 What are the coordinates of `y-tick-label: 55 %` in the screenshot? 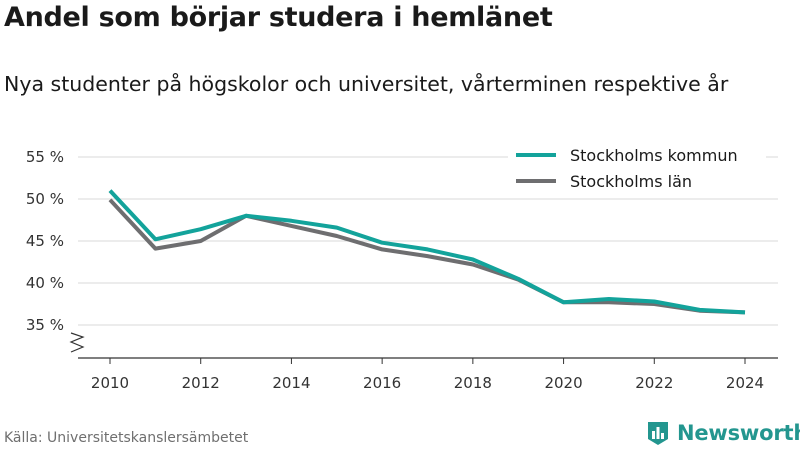 It's located at (45, 157).